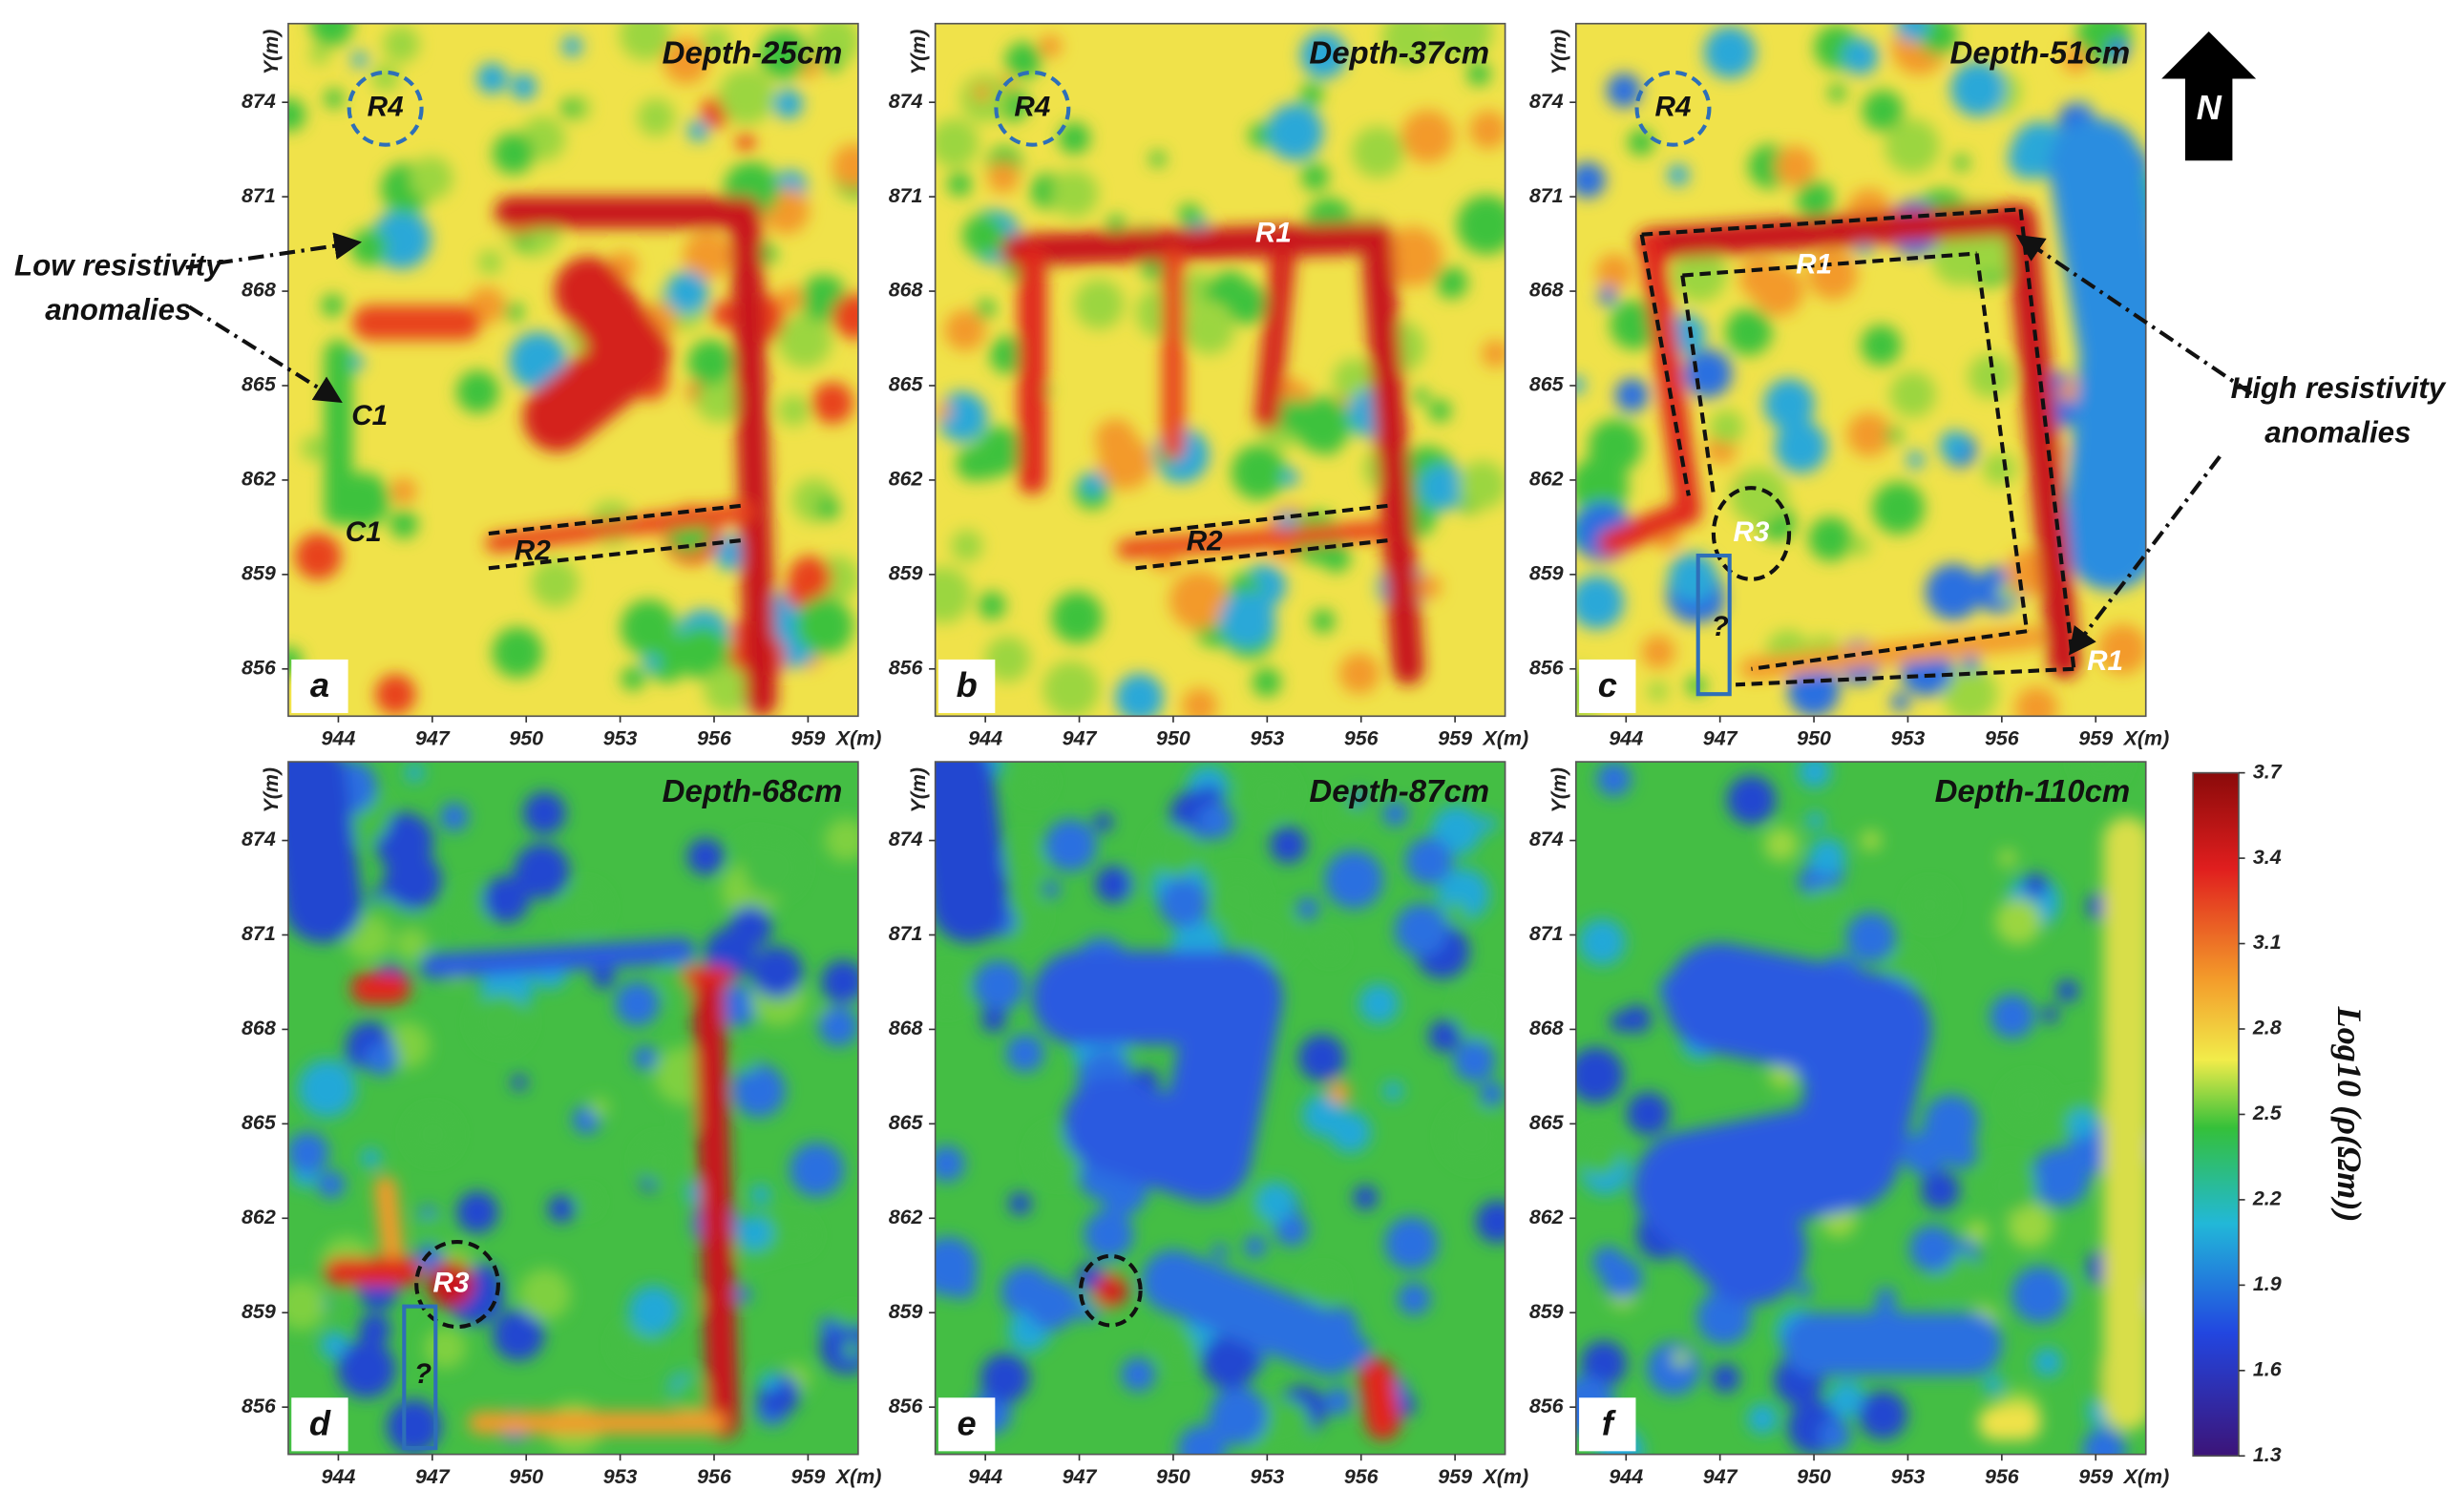 The height and width of the screenshot is (1511, 2464). What do you see at coordinates (369, 415) in the screenshot?
I see `anomaly-label: C1` at bounding box center [369, 415].